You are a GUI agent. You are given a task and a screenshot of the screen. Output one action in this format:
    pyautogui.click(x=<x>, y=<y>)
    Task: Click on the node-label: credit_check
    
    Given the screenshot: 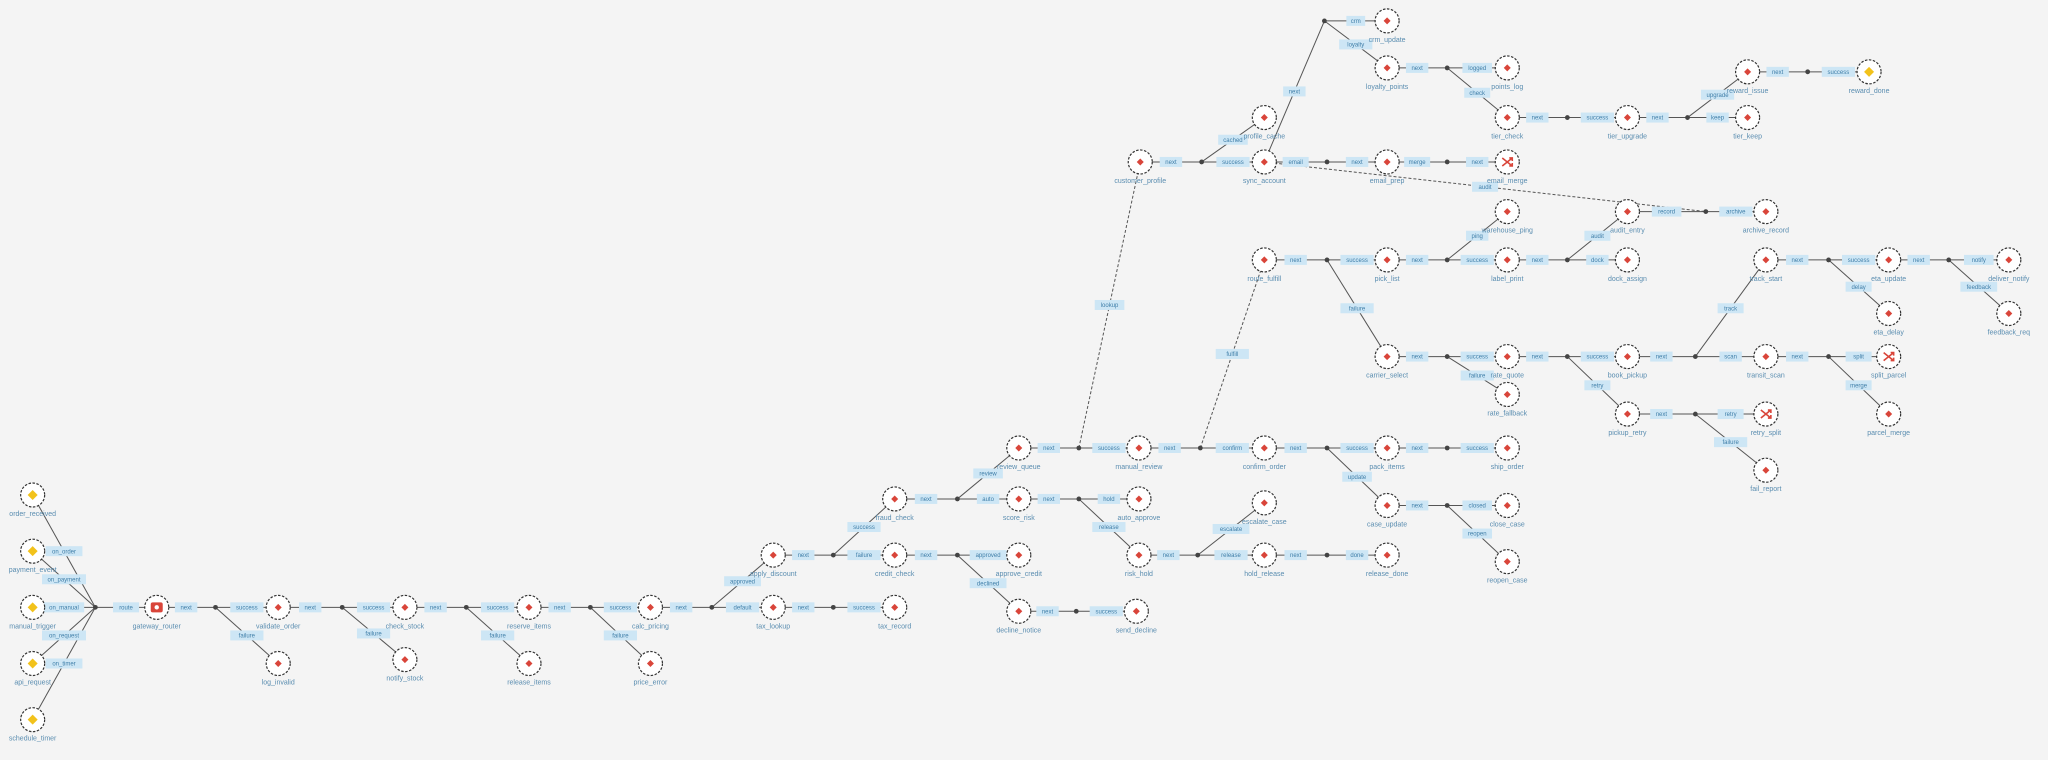 What is the action you would take?
    pyautogui.click(x=895, y=574)
    